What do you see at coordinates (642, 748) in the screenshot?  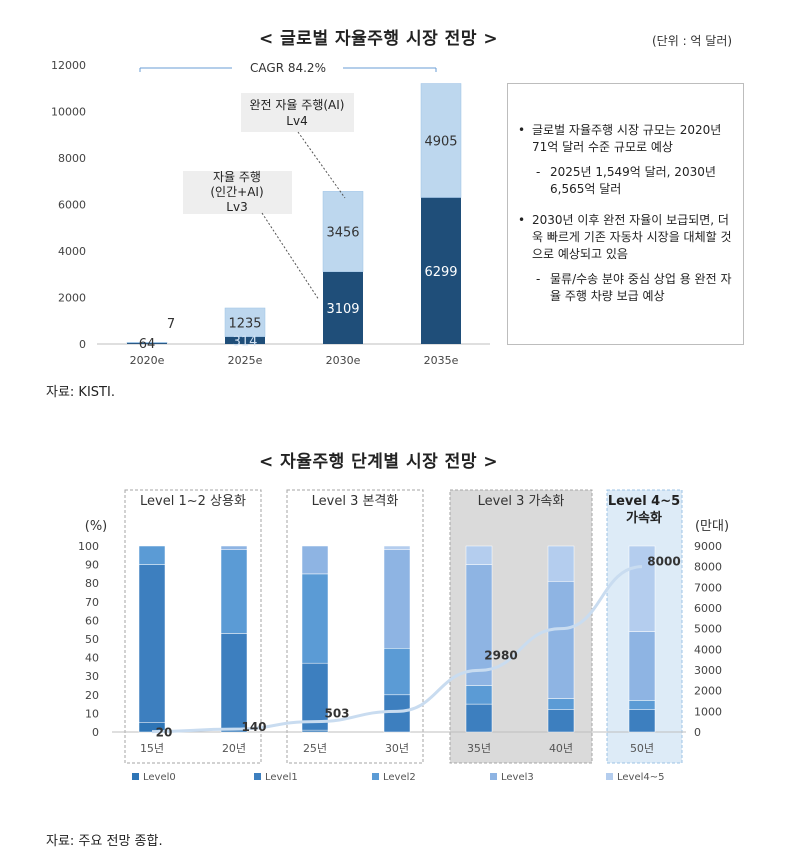 I see `x-tick-label: 50년` at bounding box center [642, 748].